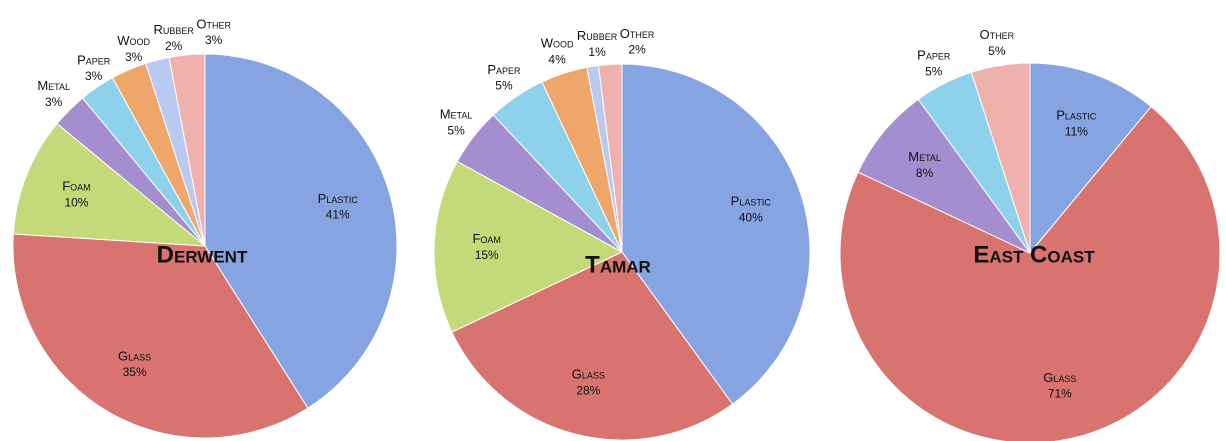 The image size is (1226, 441). What do you see at coordinates (1076, 131) in the screenshot?
I see `slice-value: 11%` at bounding box center [1076, 131].